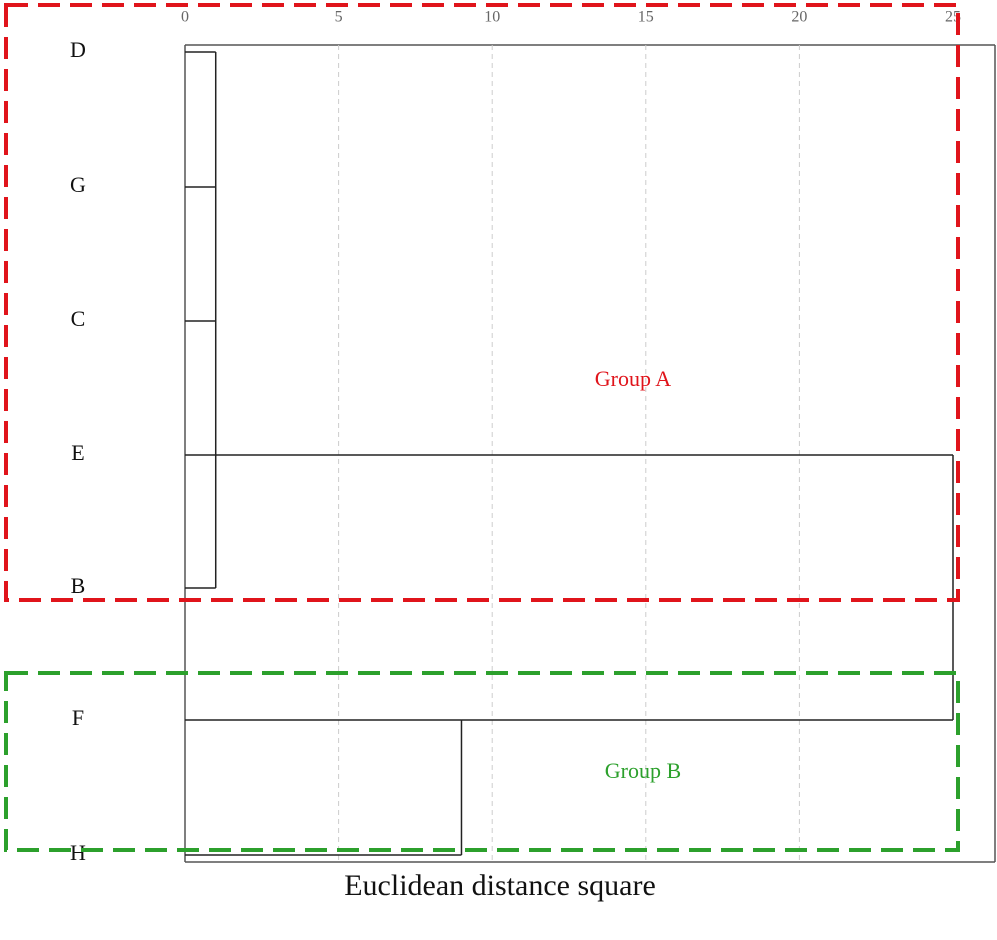 The height and width of the screenshot is (940, 997). Describe the element at coordinates (799, 17) in the screenshot. I see `x-tick-label: 20` at that location.